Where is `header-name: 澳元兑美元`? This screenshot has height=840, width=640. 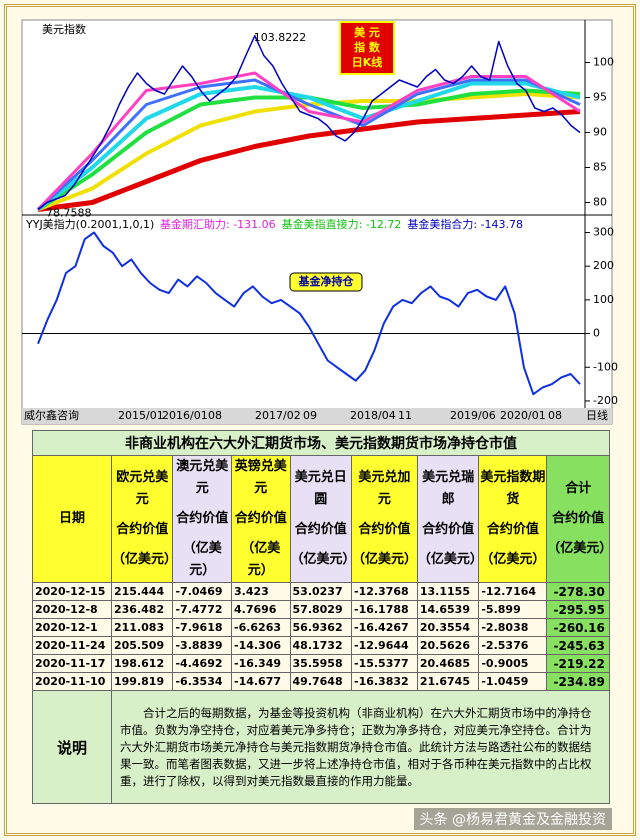 header-name: 澳元兑美元 is located at coordinates (202, 477).